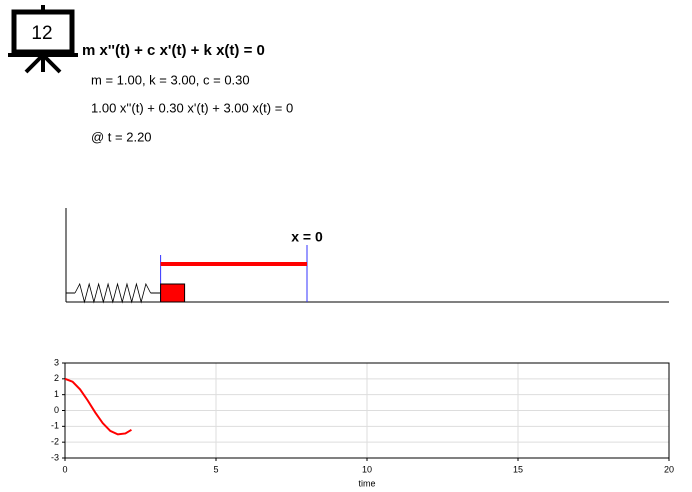 The image size is (692, 492). What do you see at coordinates (56, 362) in the screenshot?
I see `y-tick-label: 3` at bounding box center [56, 362].